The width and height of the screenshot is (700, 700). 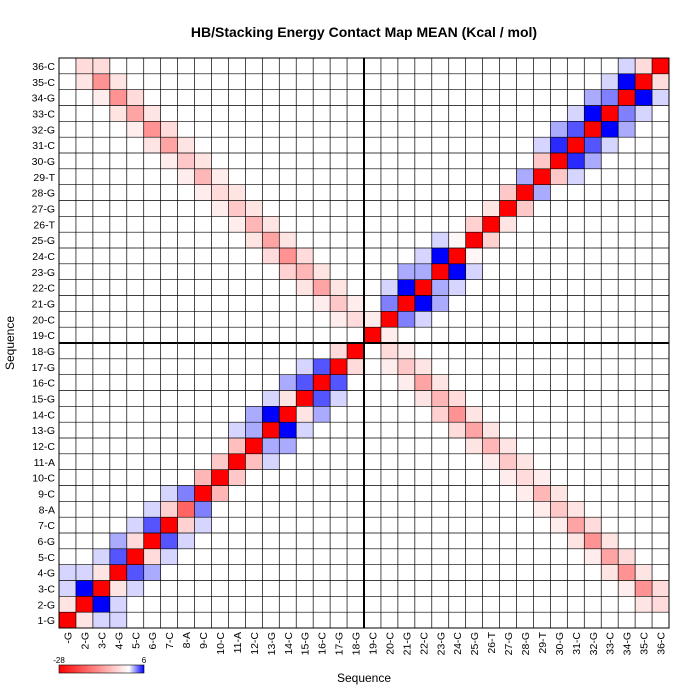 What do you see at coordinates (389, 366) in the screenshot?
I see `heatmap-cell-20-C-17-G` at bounding box center [389, 366].